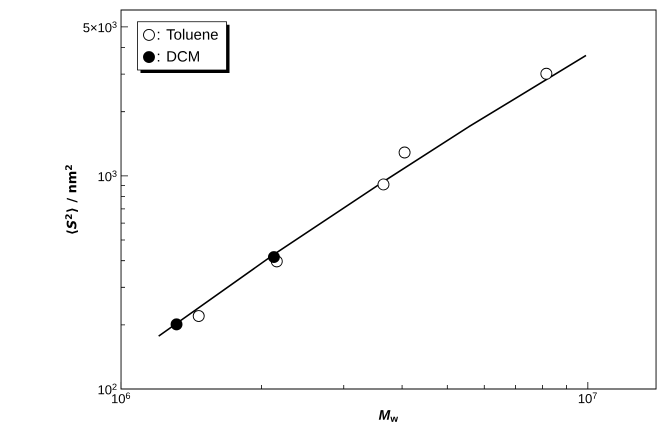 The width and height of the screenshot is (662, 446). Describe the element at coordinates (388, 416) in the screenshot. I see `x-axis-title: M$_{w}$` at that location.